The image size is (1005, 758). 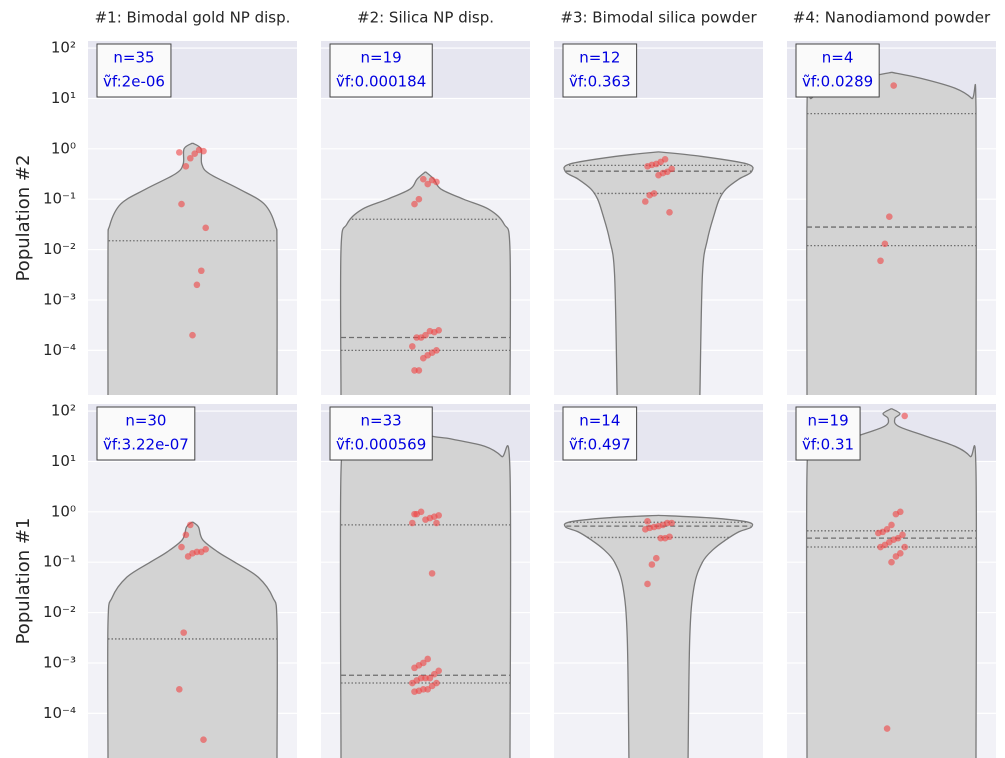 What do you see at coordinates (838, 58) in the screenshot?
I see `annotation-text: n=4` at bounding box center [838, 58].